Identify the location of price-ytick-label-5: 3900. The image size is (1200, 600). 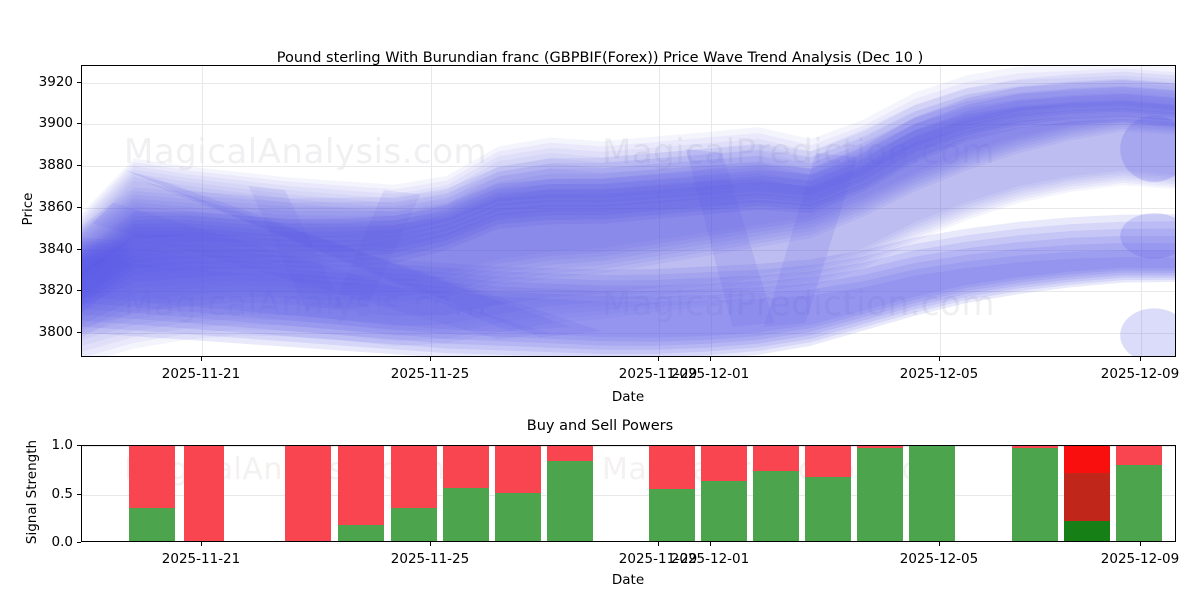
(55, 123).